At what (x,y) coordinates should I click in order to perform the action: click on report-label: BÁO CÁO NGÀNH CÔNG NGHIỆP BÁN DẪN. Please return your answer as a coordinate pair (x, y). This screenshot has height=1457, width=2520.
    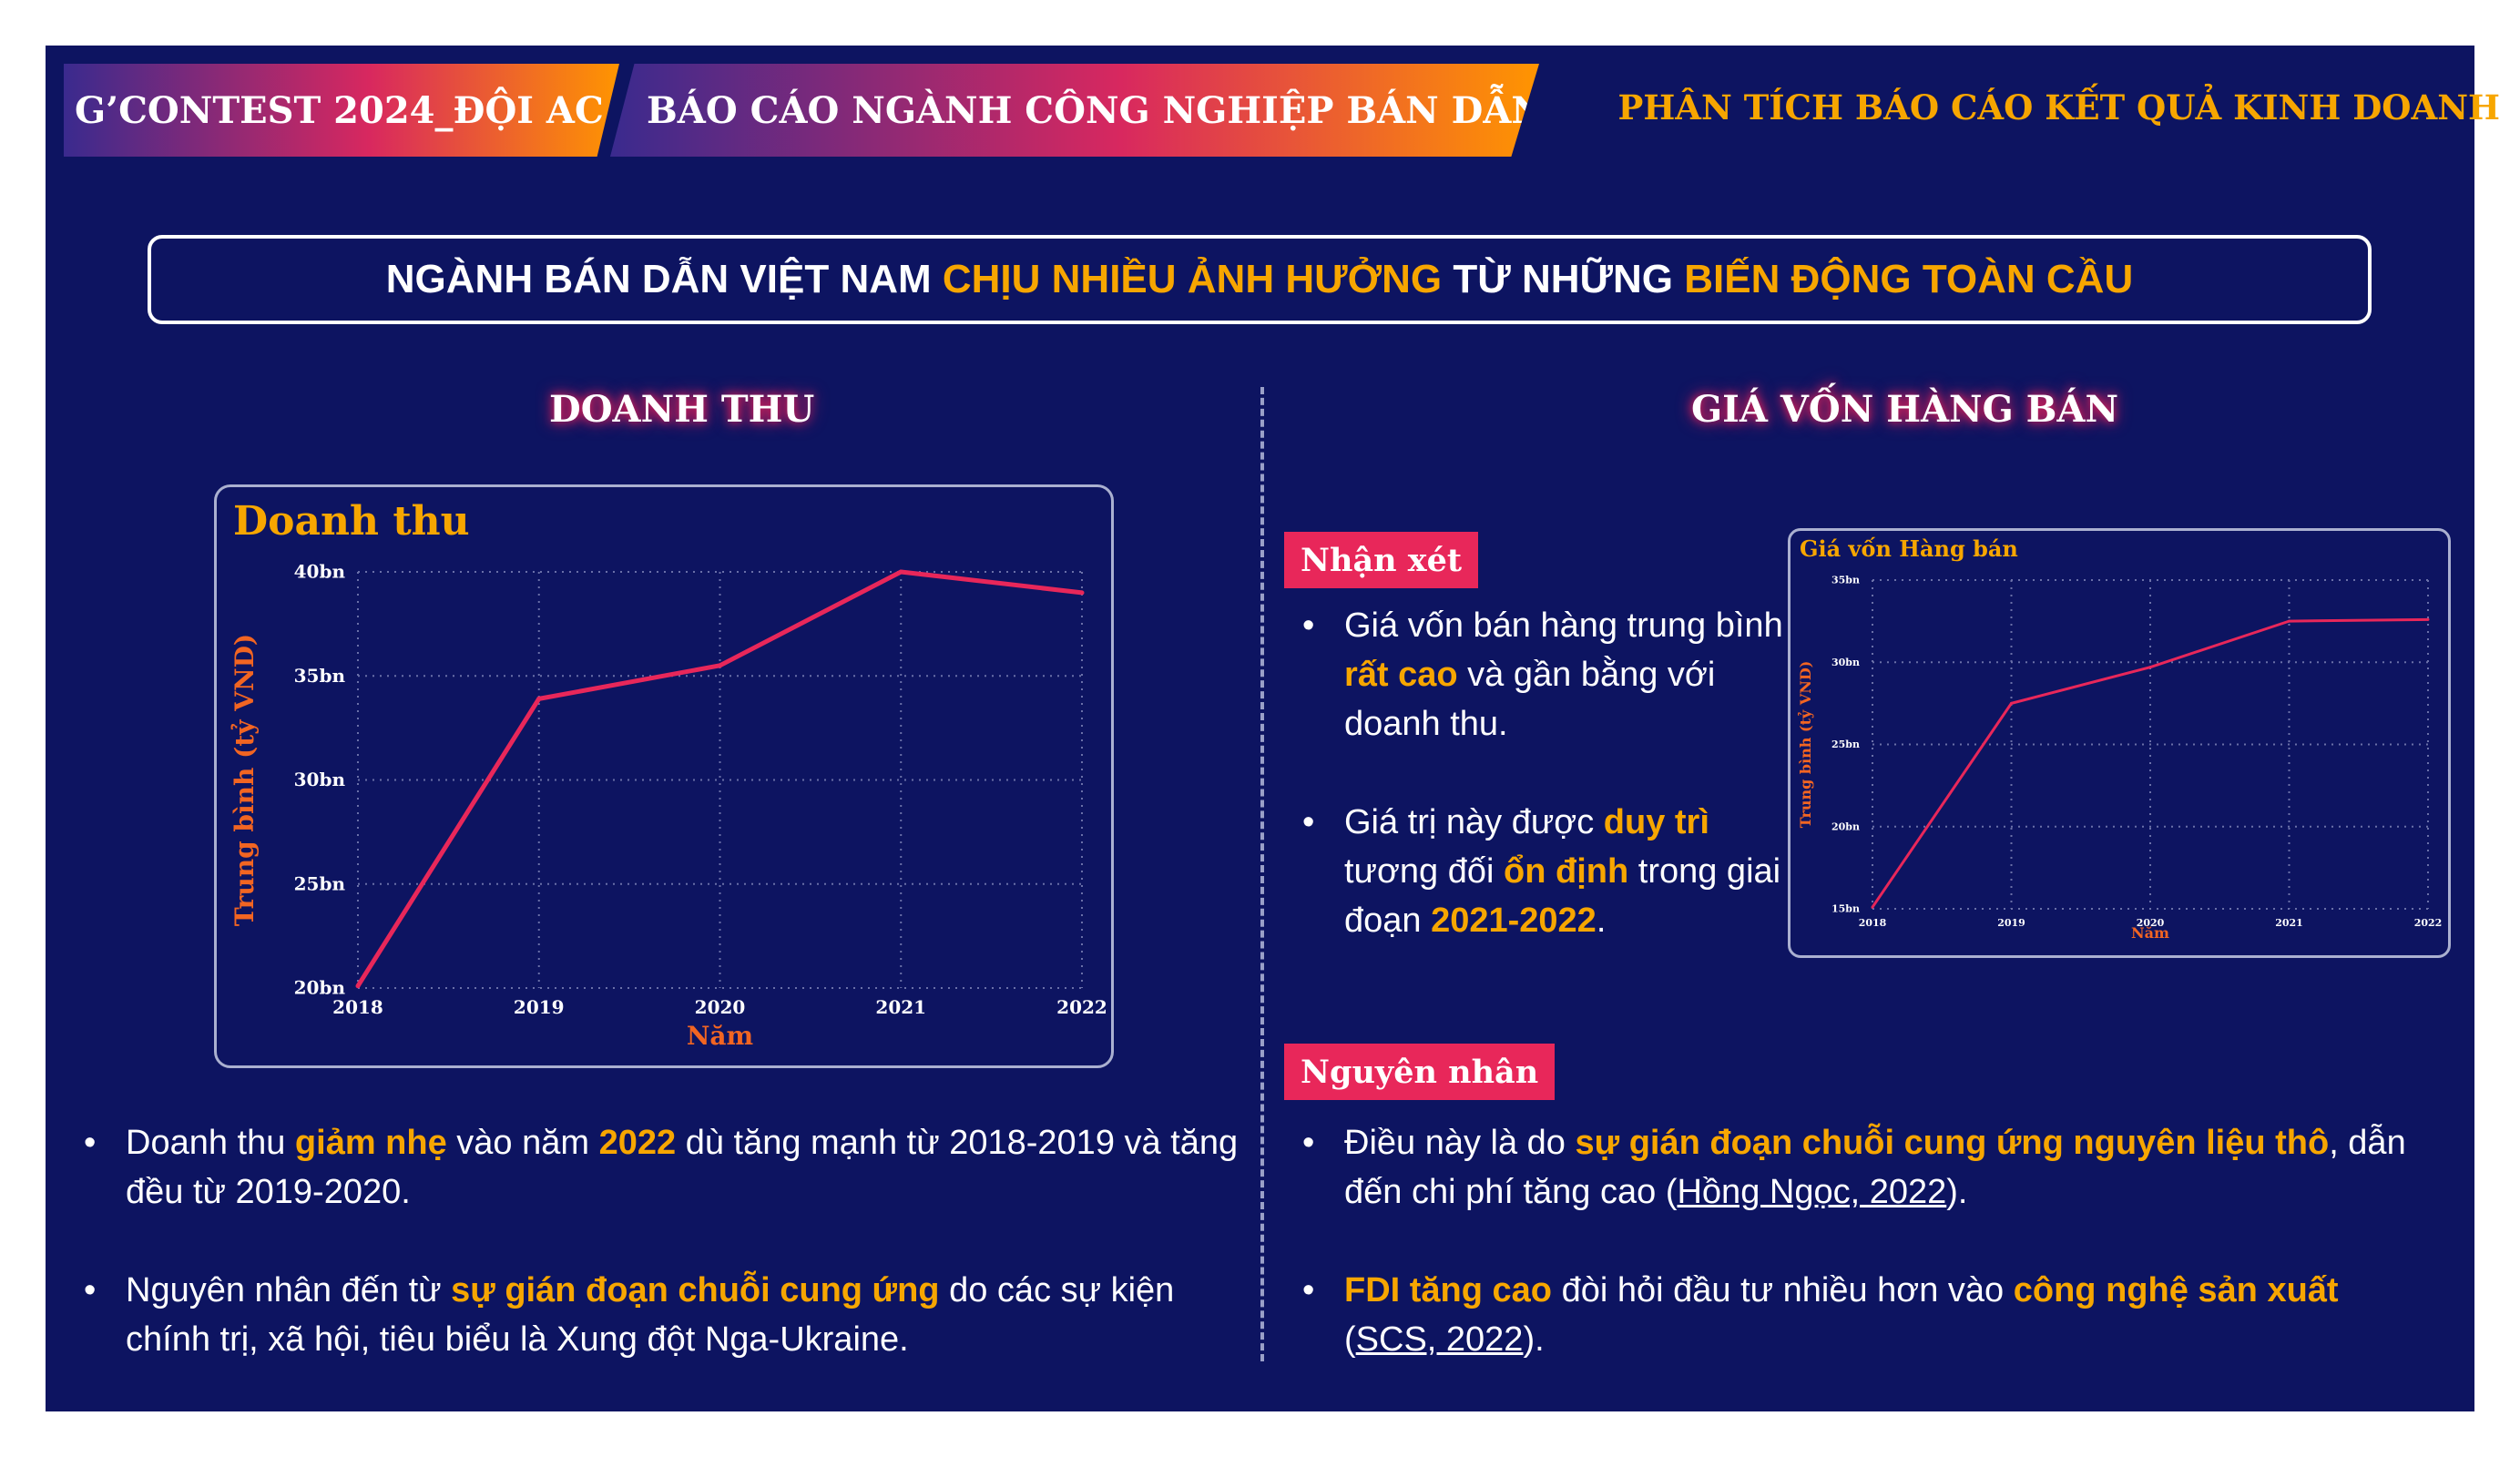
    Looking at the image, I should click on (1096, 110).